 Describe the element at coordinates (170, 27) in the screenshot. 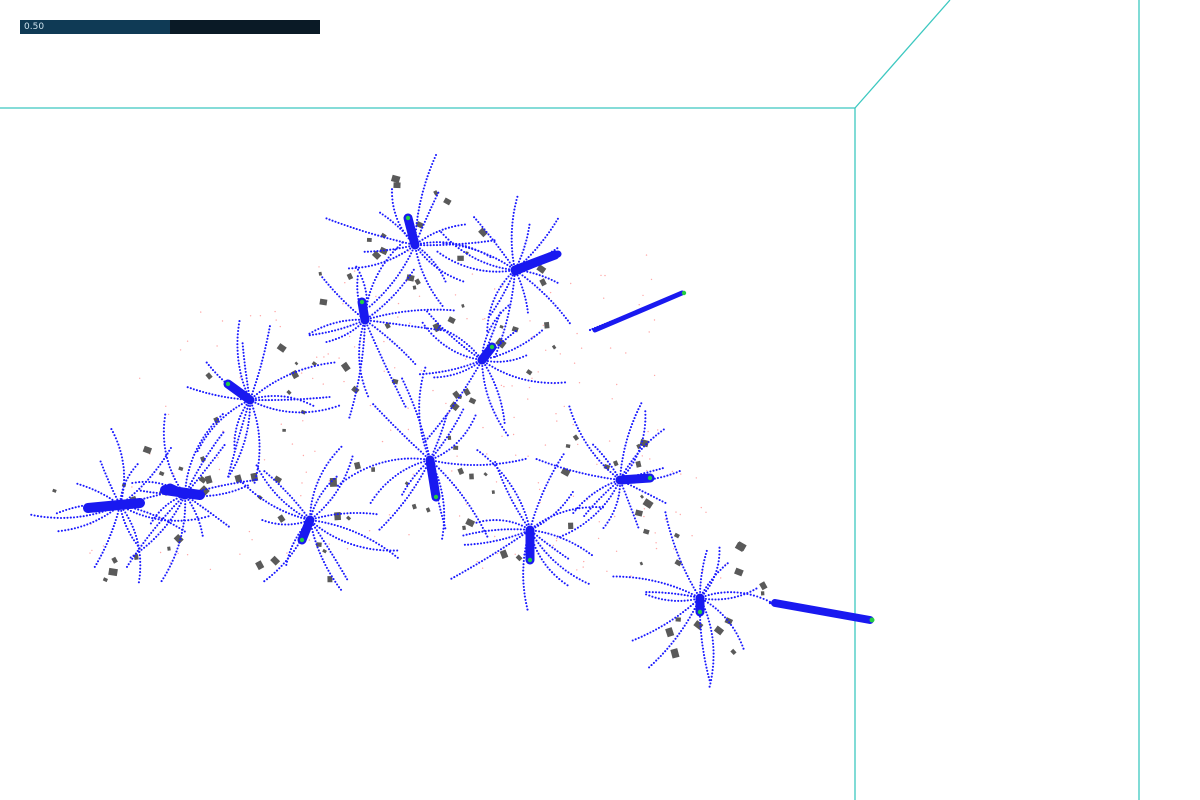

I see `progress-bar: 0.50` at that location.